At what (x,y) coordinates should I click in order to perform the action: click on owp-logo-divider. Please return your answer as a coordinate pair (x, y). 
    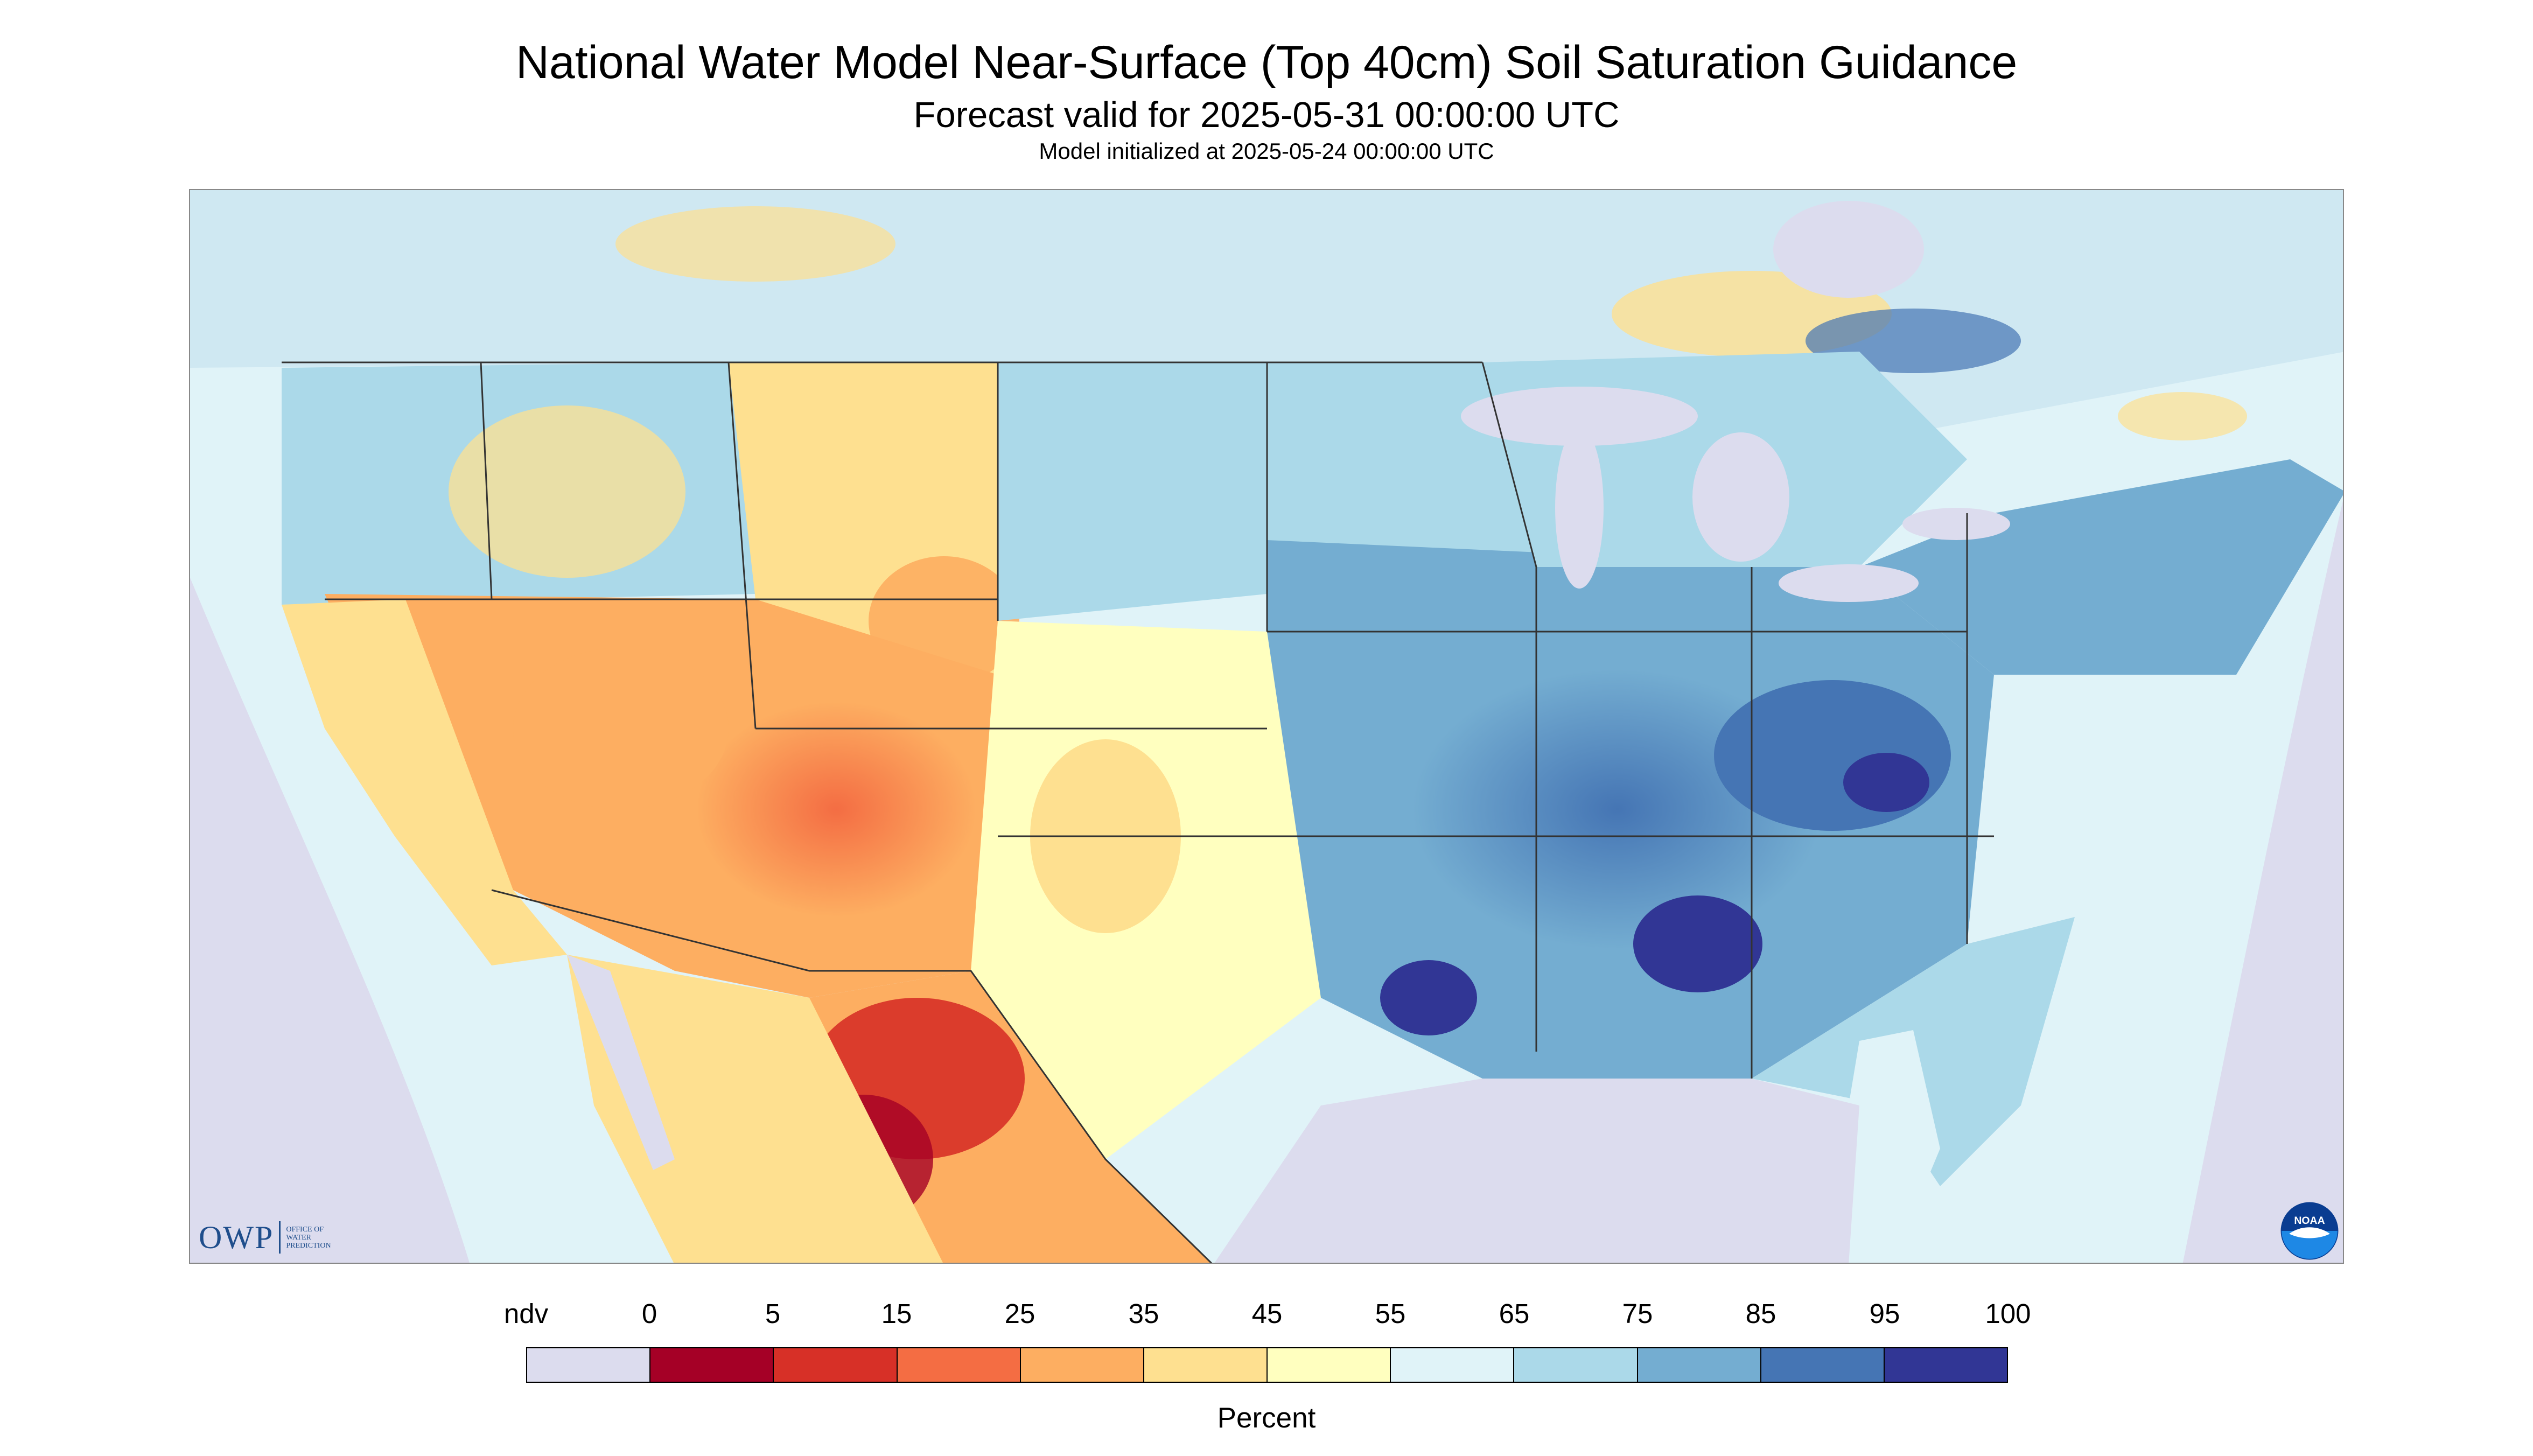
    Looking at the image, I should click on (280, 1237).